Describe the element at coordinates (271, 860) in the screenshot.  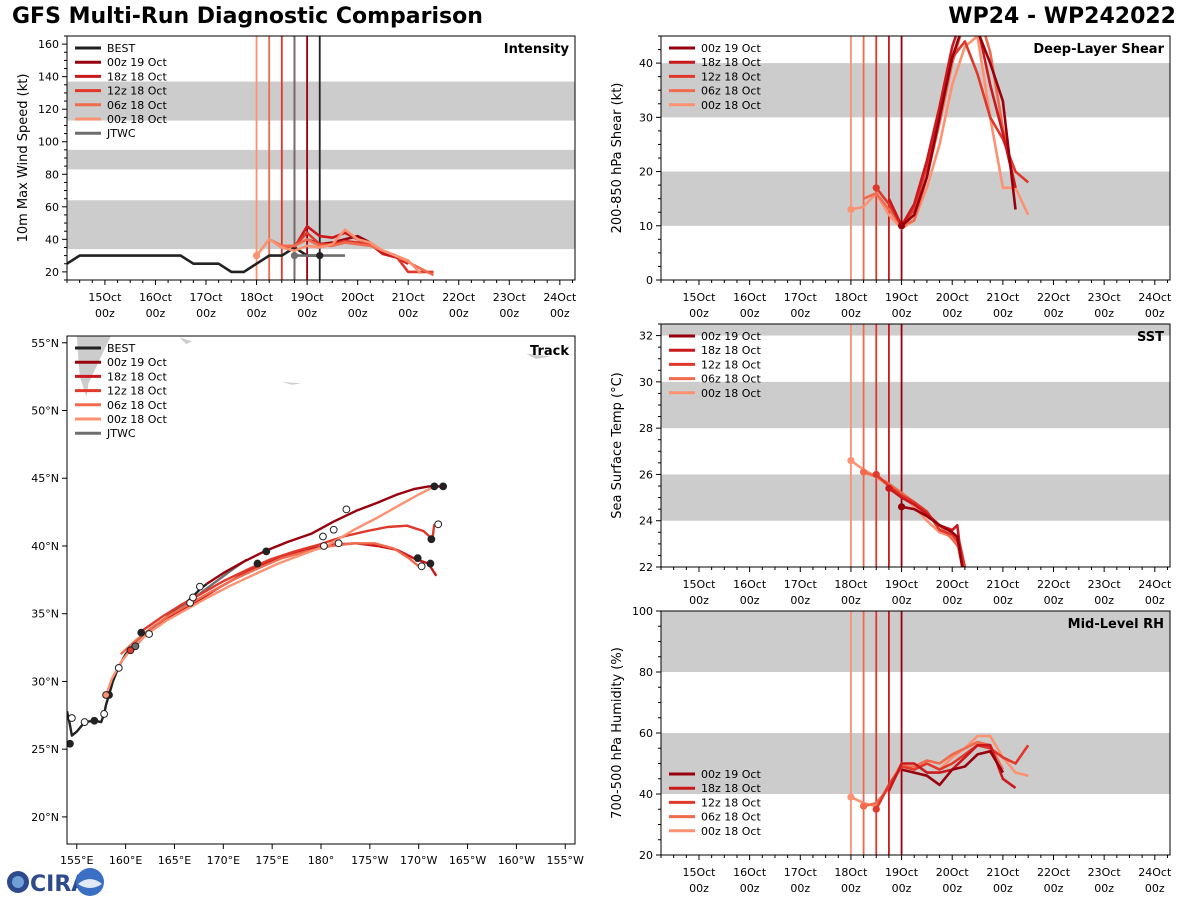
I see `track-xtick-label: 175°E` at that location.